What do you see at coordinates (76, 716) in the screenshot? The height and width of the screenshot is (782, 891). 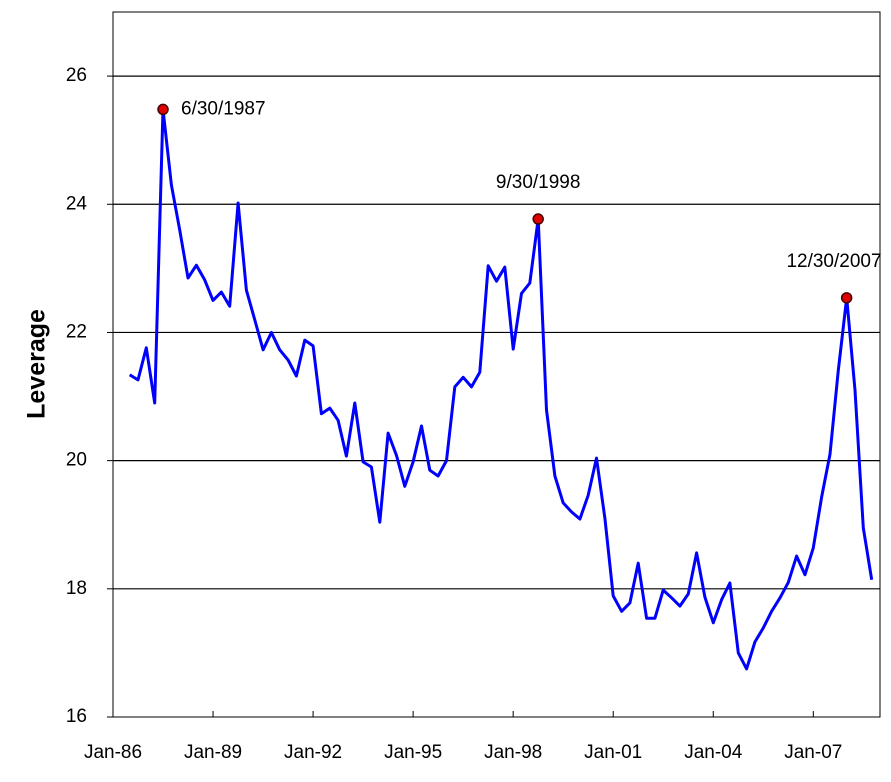 I see `y-tick-label: 16` at bounding box center [76, 716].